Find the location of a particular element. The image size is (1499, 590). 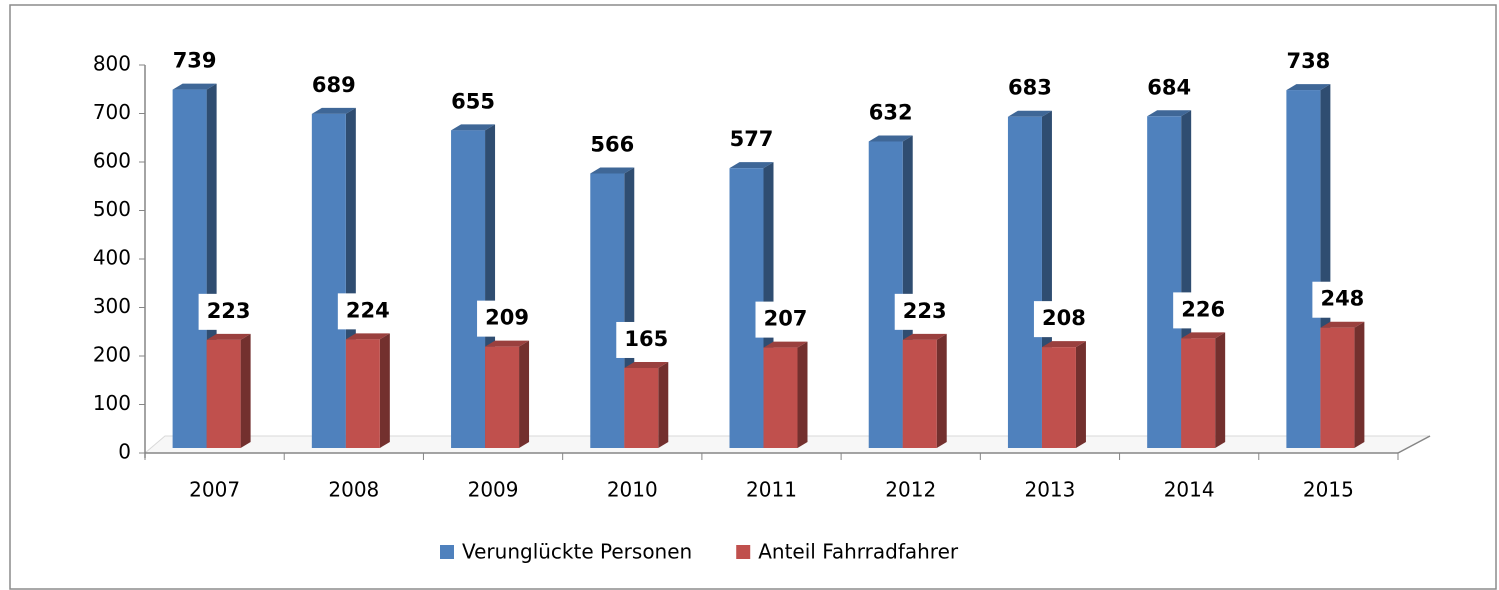

value-label: 566 is located at coordinates (612, 144).